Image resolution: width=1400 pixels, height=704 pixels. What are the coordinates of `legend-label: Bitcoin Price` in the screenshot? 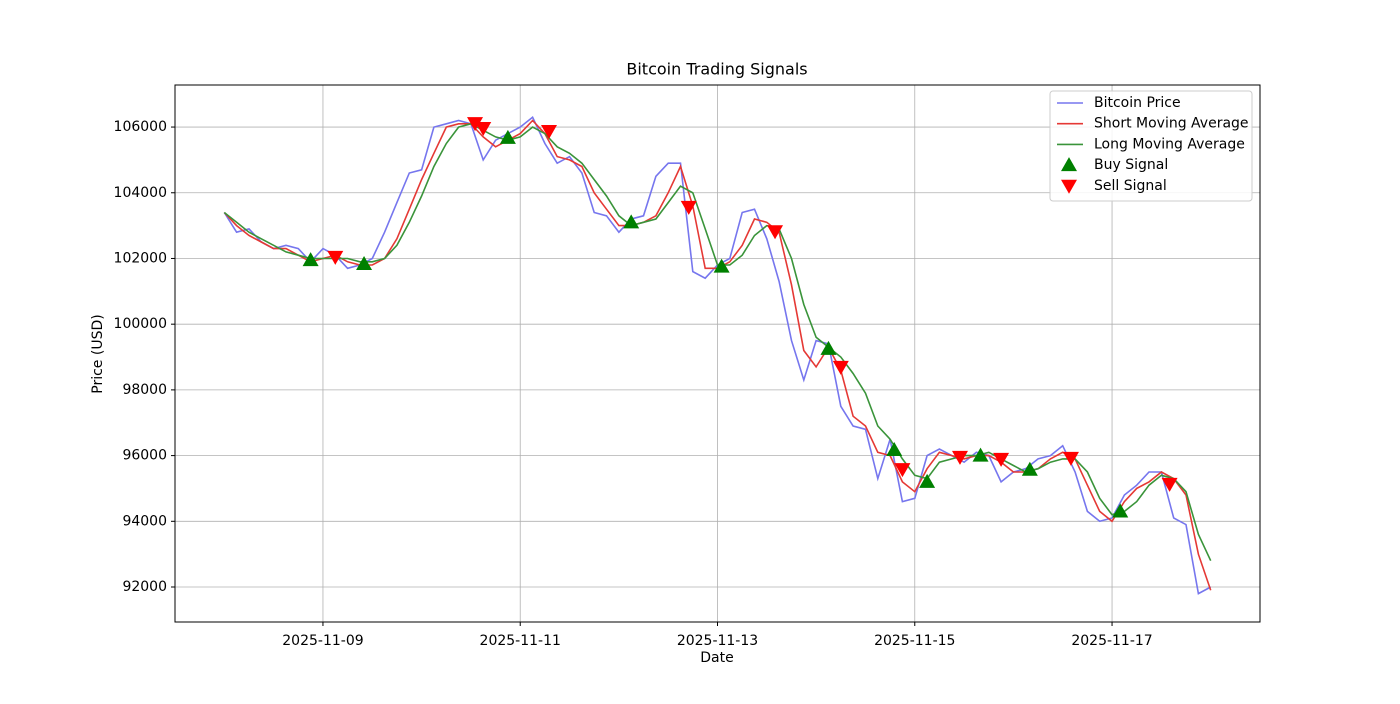 It's located at (1137, 103).